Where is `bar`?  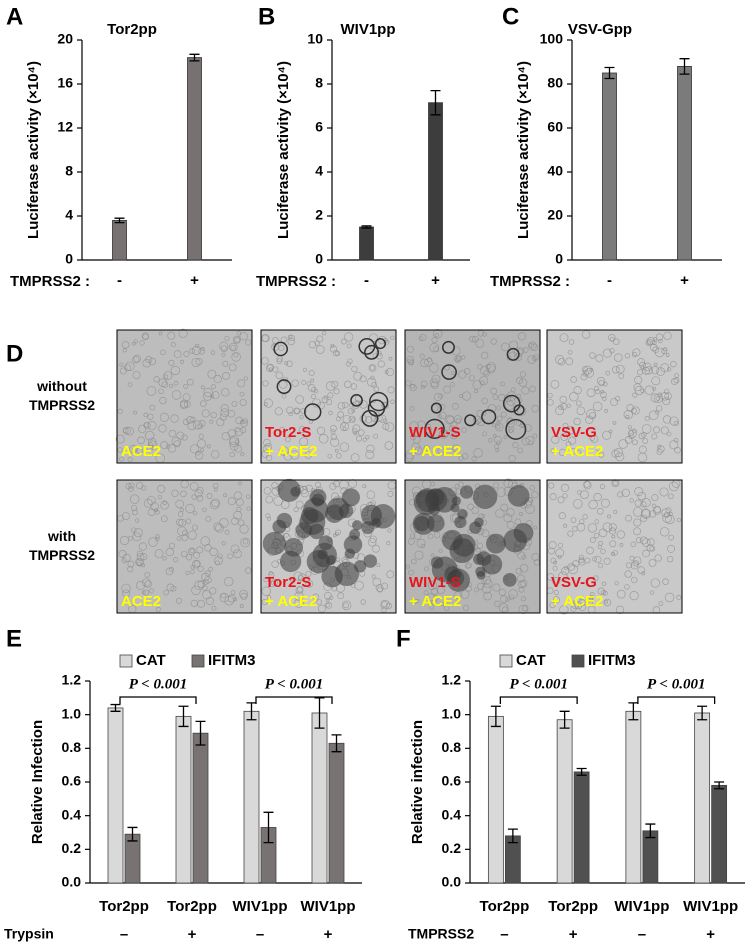
bar is located at coordinates (684, 163).